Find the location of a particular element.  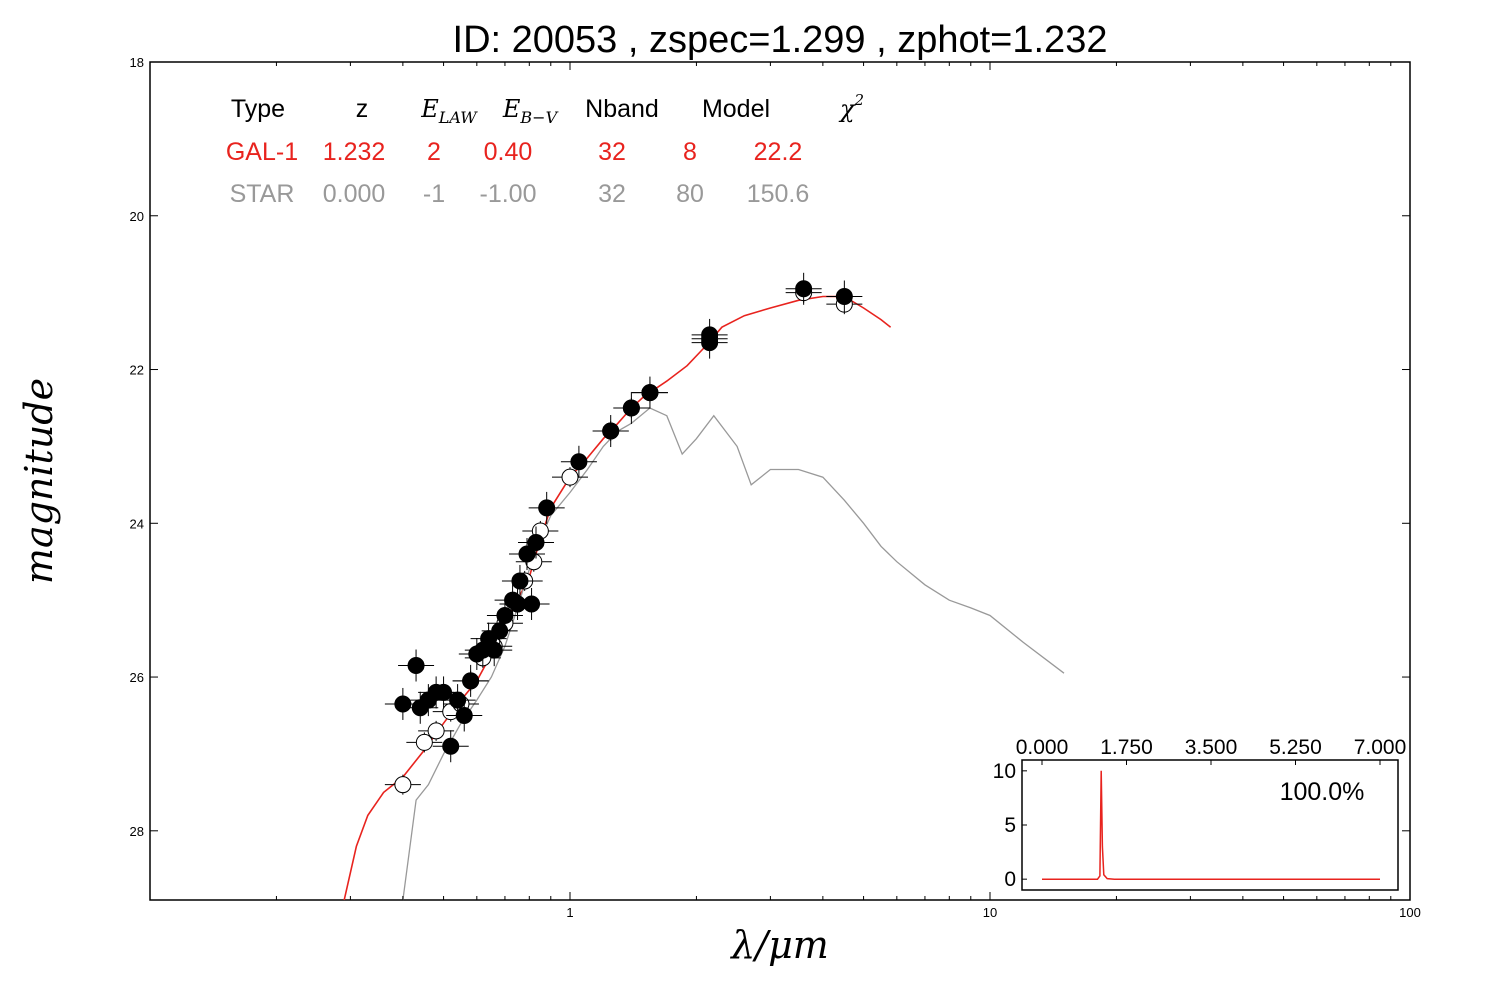

inset-x-tick-label: 3.500 is located at coordinates (1211, 747).